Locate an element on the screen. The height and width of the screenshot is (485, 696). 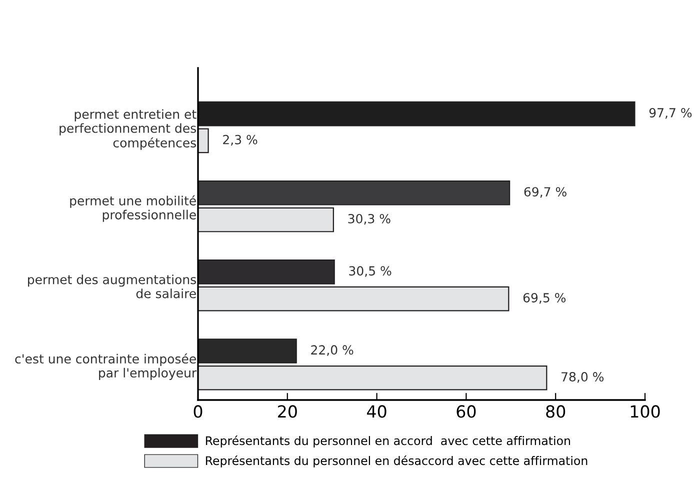
data-label: 69,7 % is located at coordinates (545, 192).